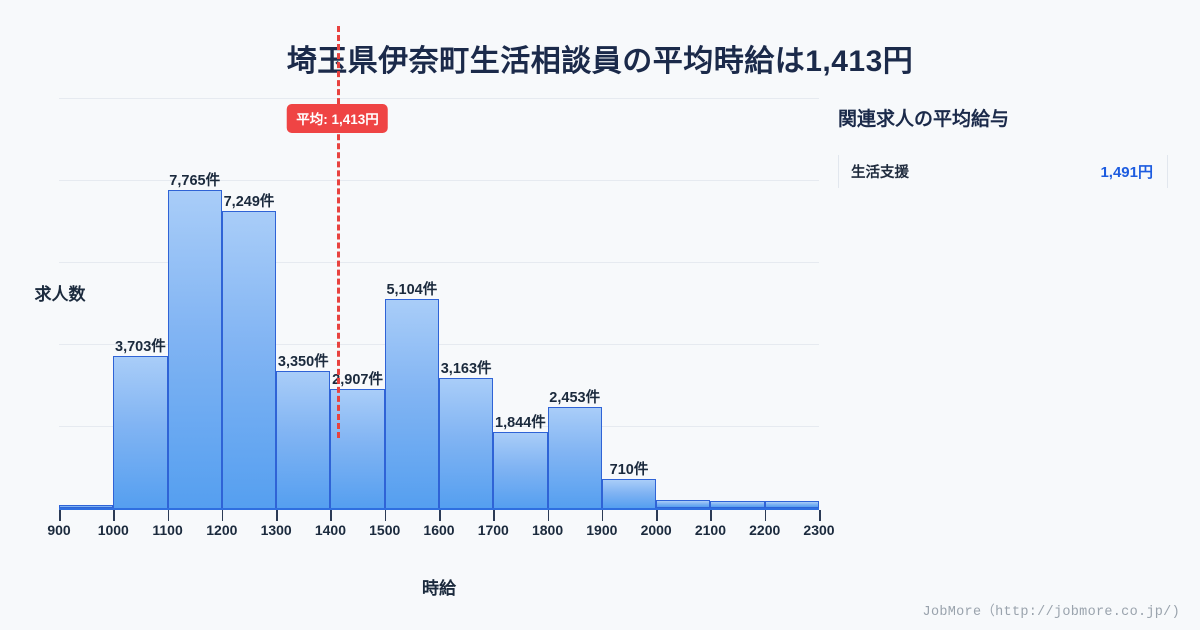 The height and width of the screenshot is (630, 1200). I want to click on bar-value-label: 7,765件, so click(195, 180).